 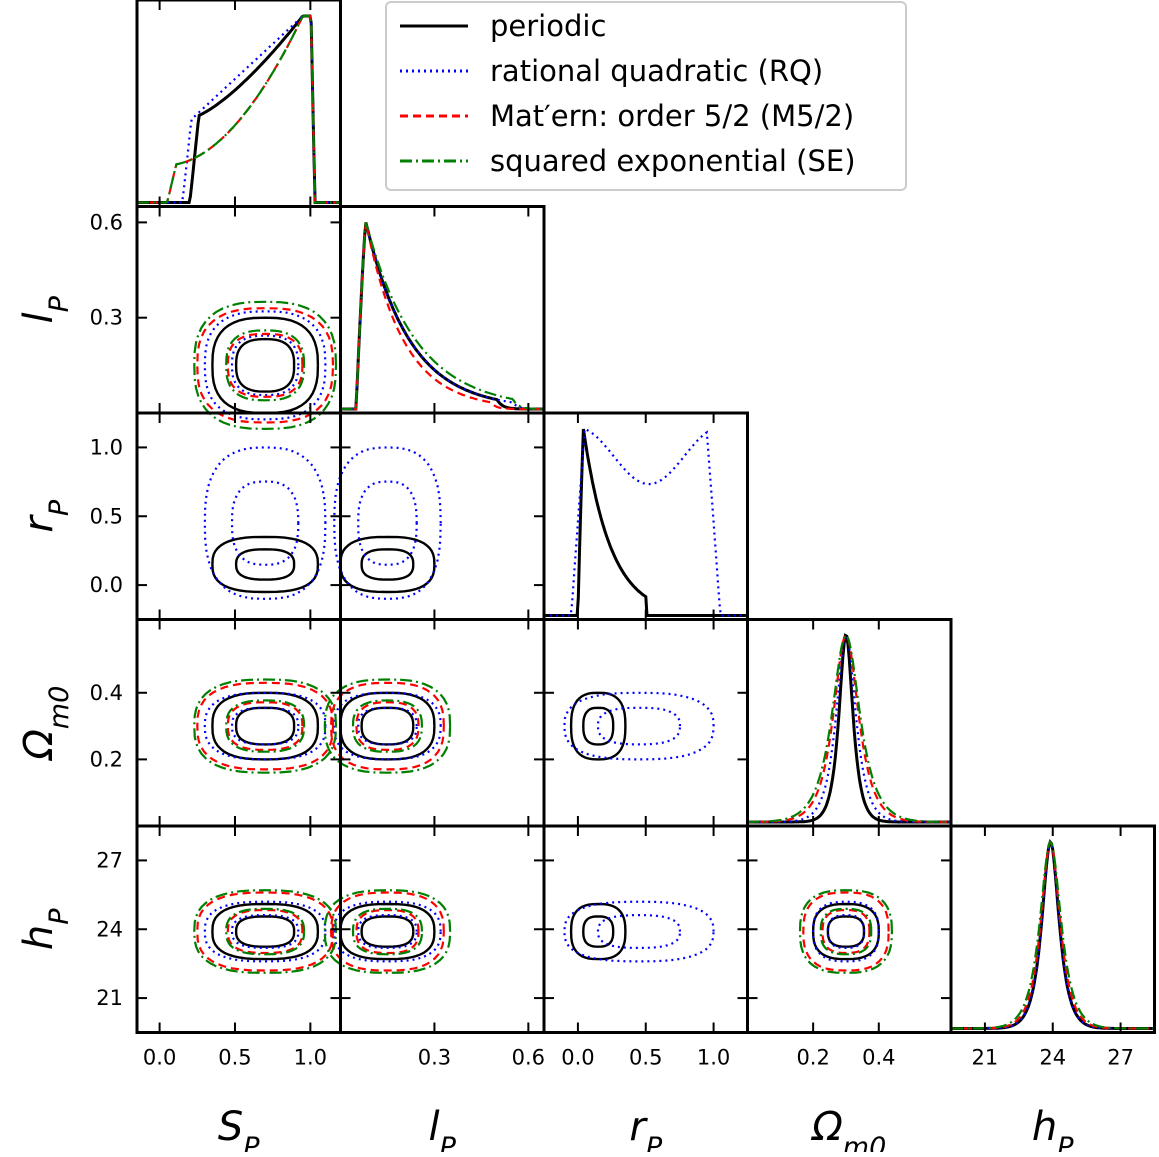 I want to click on x-tick-label-S: 1.0, so click(x=310, y=1058).